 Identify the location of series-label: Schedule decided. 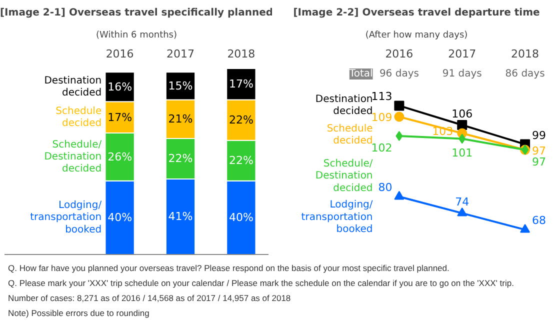
(79, 117).